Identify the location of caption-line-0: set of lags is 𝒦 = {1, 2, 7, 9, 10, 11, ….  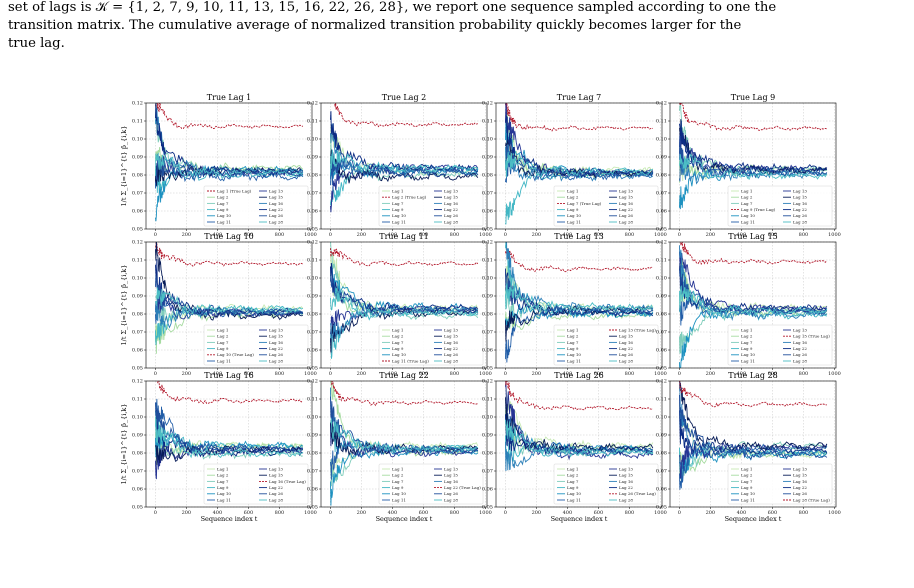
(392, 7).